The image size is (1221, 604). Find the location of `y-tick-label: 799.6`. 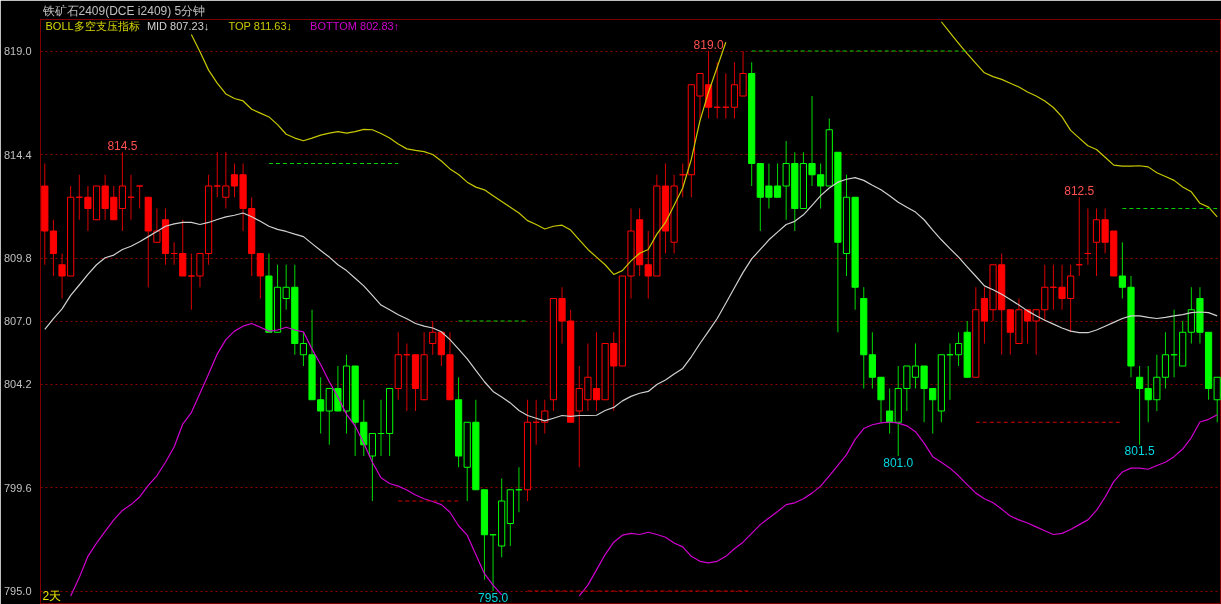

y-tick-label: 799.6 is located at coordinates (17, 487).